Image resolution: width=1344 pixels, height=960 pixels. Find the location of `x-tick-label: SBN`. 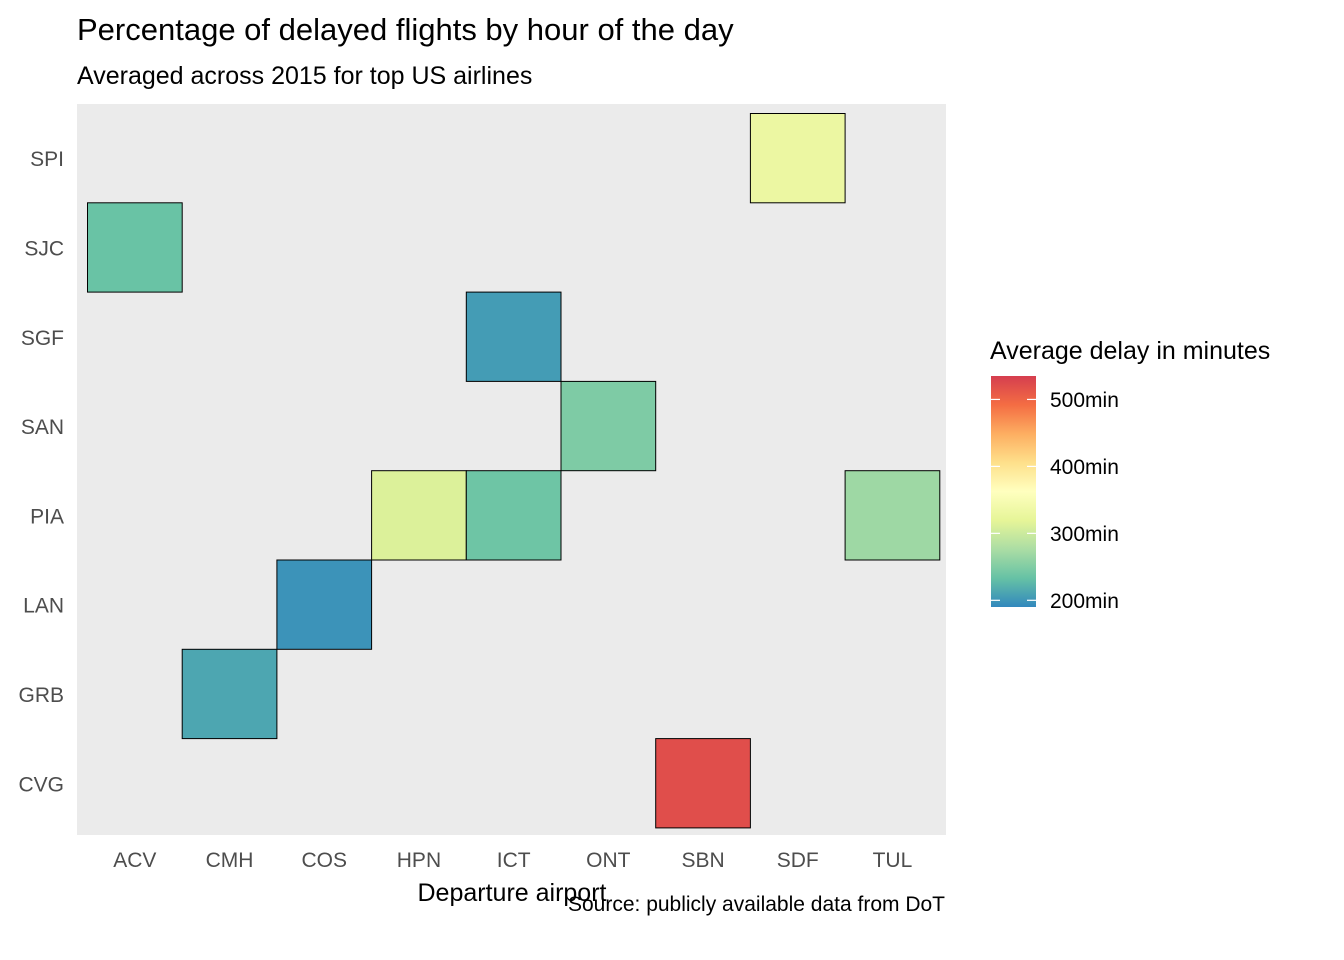

x-tick-label: SBN is located at coordinates (702, 860).